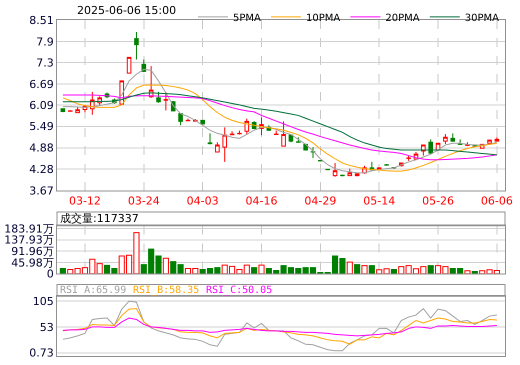  What do you see at coordinates (43, 301) in the screenshot?
I see `y-tick-label: 105` at bounding box center [43, 301].